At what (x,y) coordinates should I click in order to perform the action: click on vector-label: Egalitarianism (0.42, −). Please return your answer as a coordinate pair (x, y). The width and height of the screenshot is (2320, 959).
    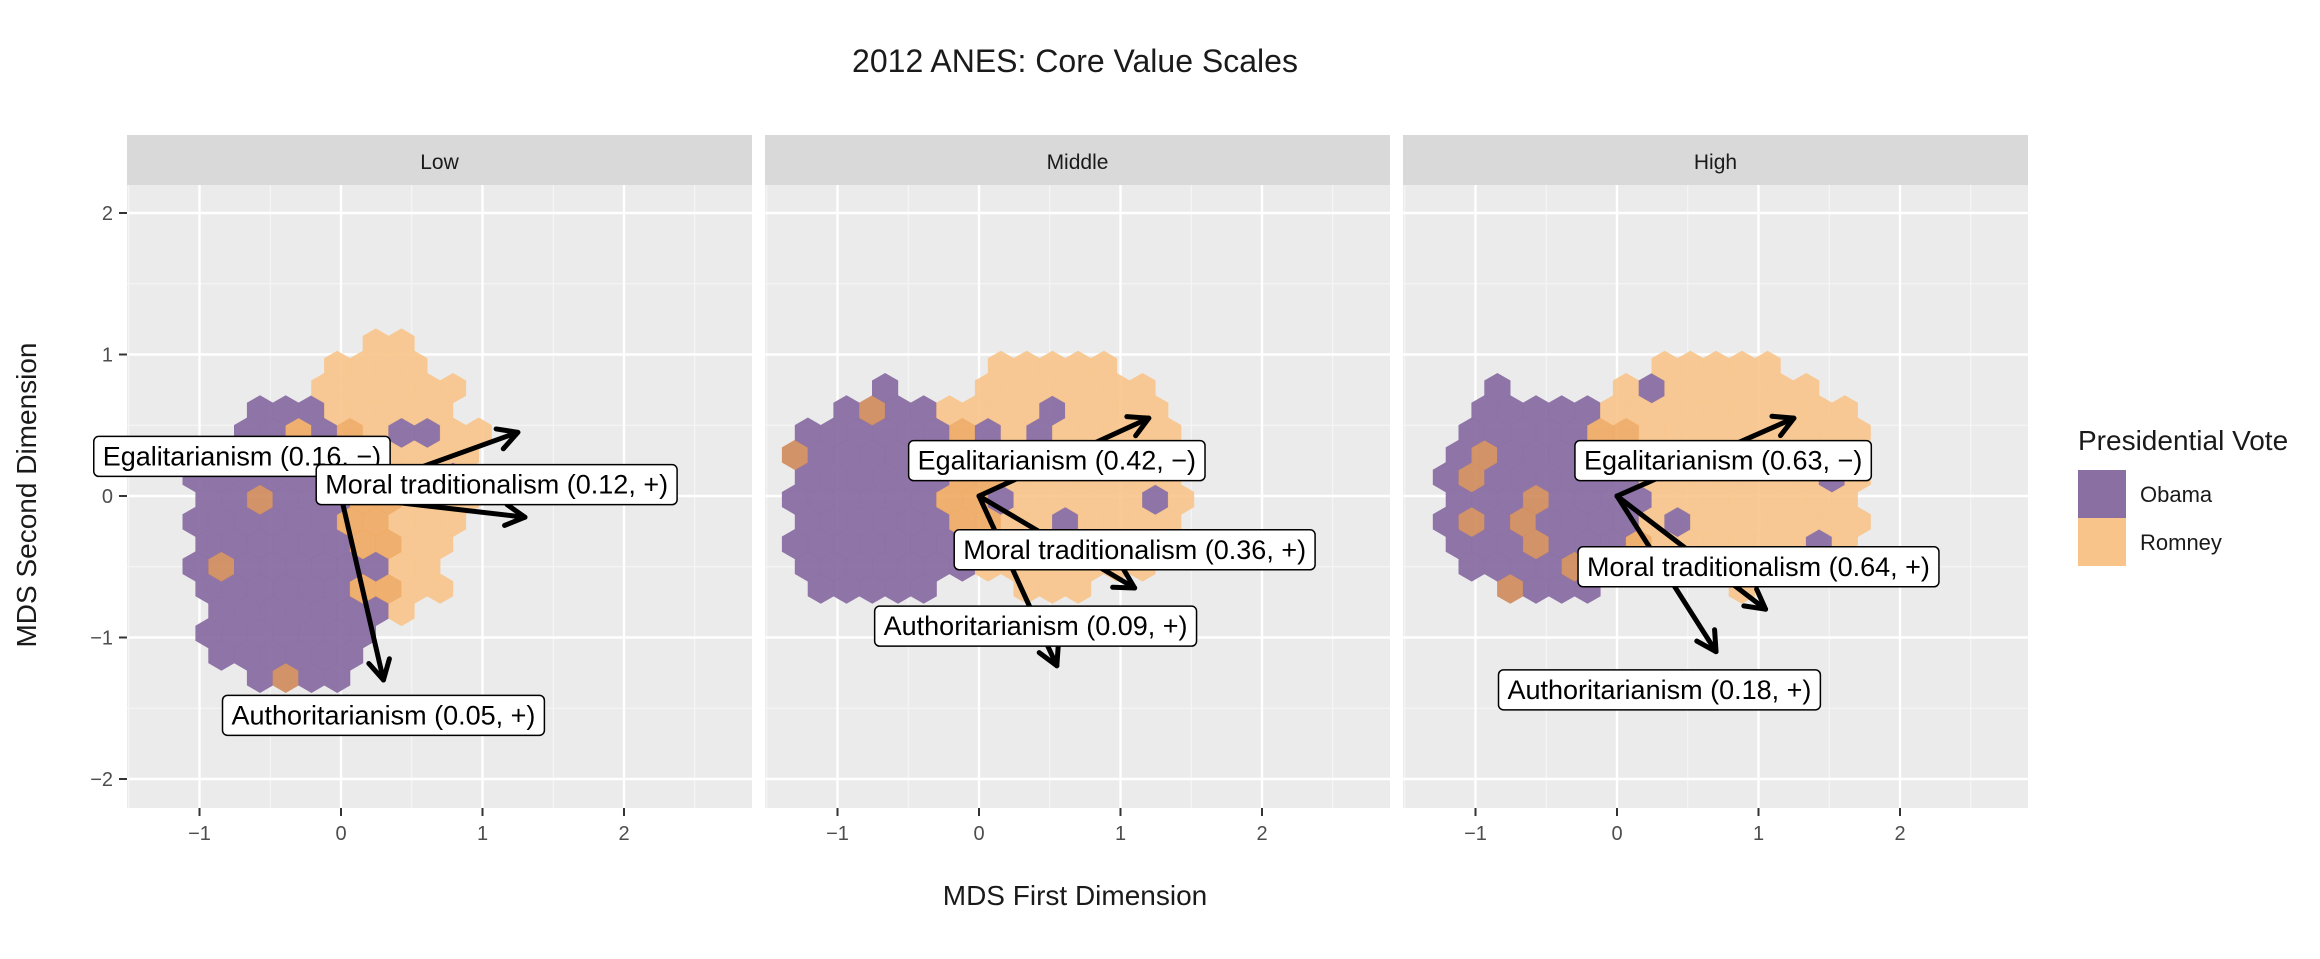
    Looking at the image, I should click on (1056, 460).